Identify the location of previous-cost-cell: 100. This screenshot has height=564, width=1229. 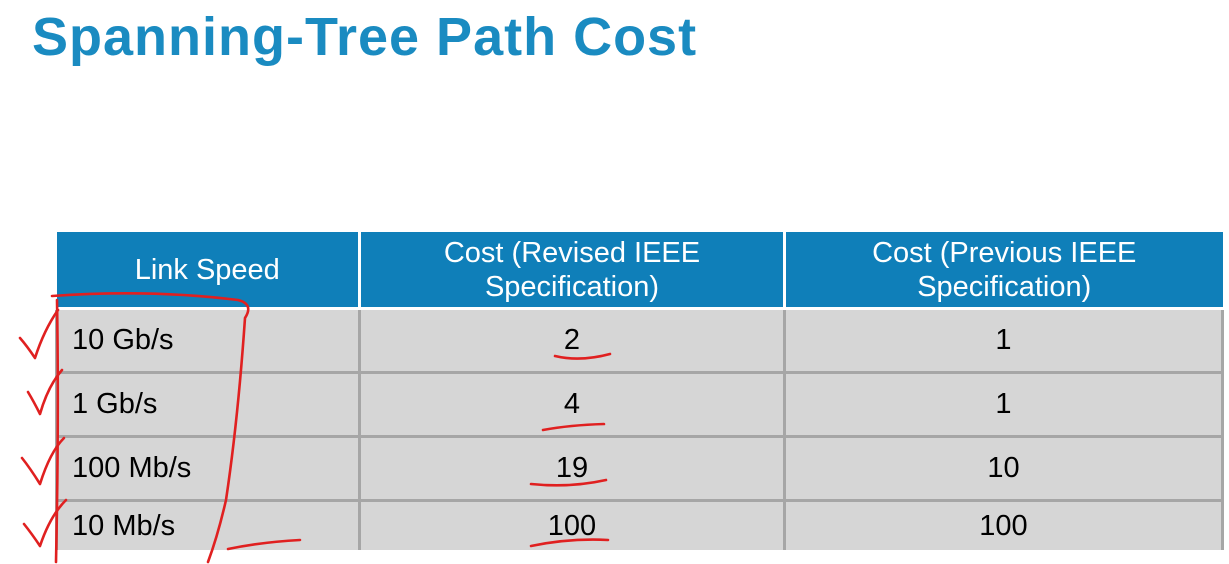
(1003, 524).